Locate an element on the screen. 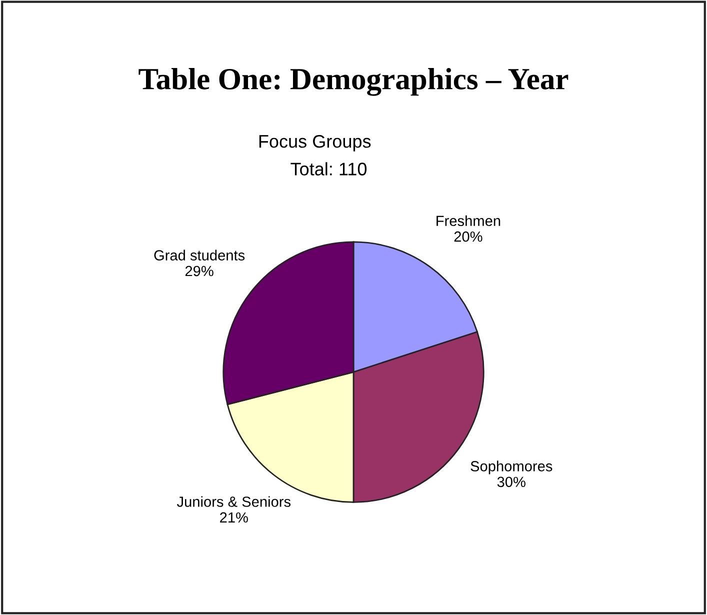 The height and width of the screenshot is (615, 707). slice-label: Sophomores is located at coordinates (511, 467).